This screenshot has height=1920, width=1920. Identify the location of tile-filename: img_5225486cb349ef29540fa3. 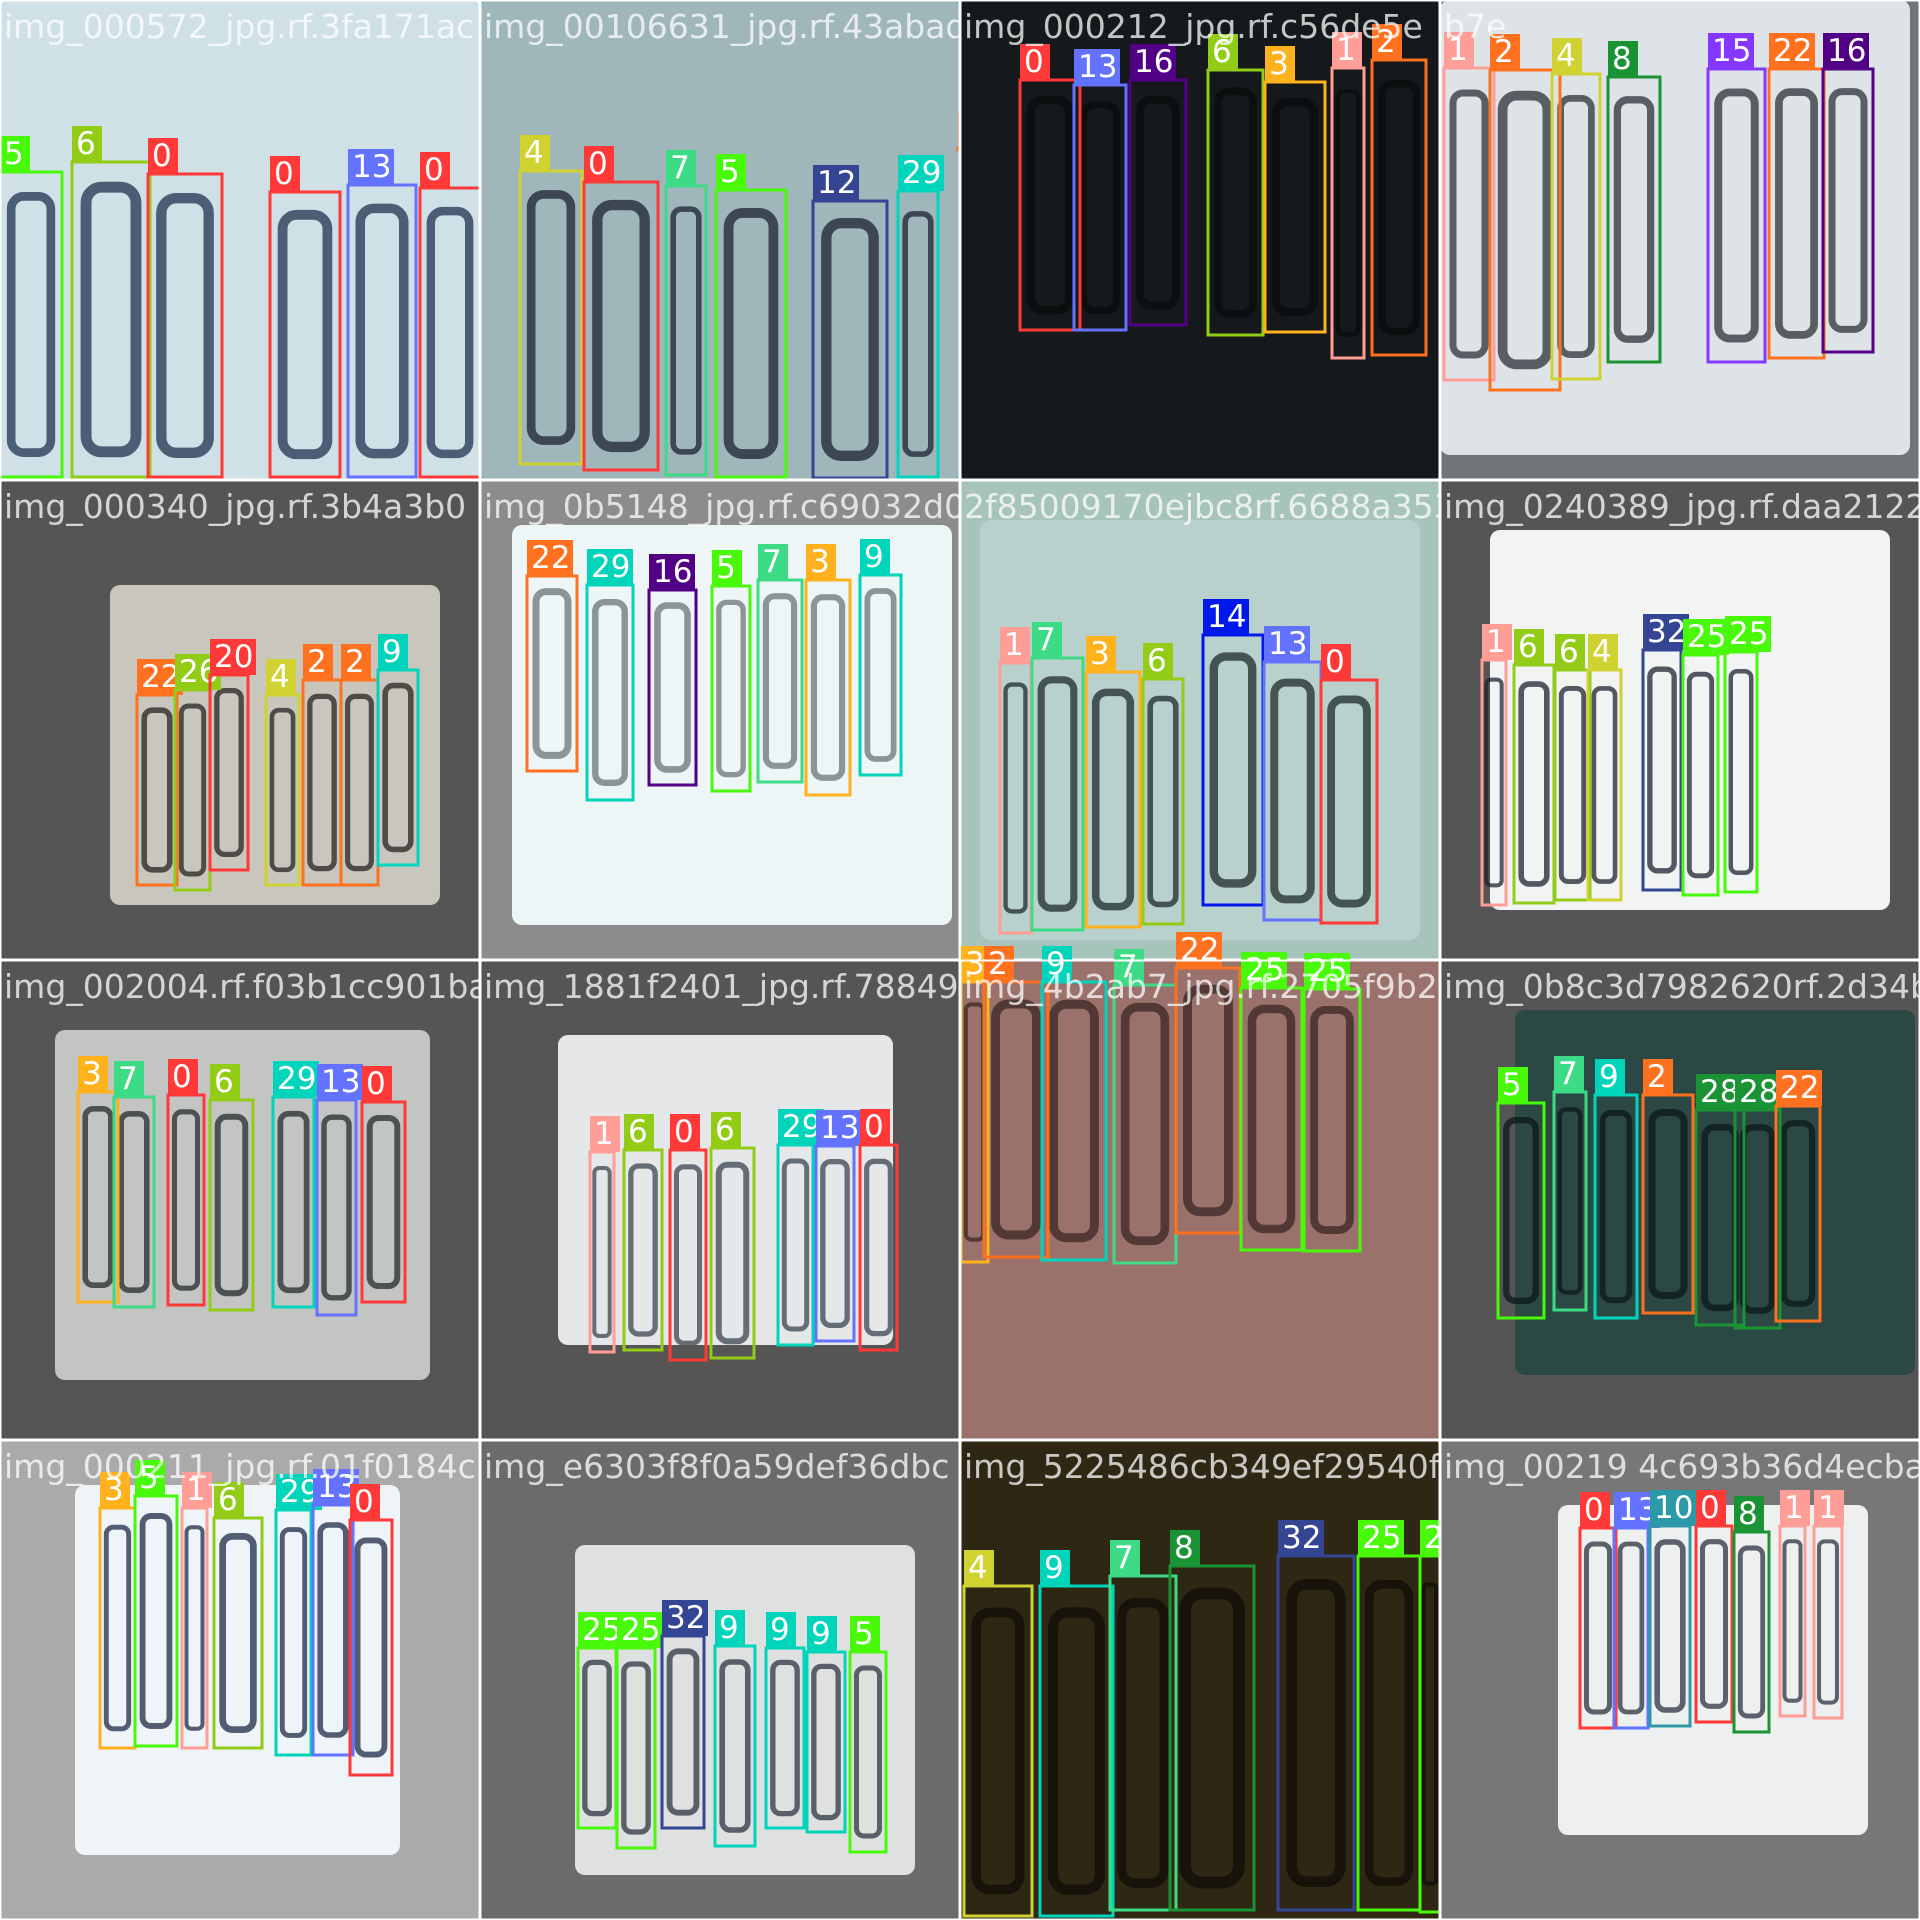
(1223, 1466).